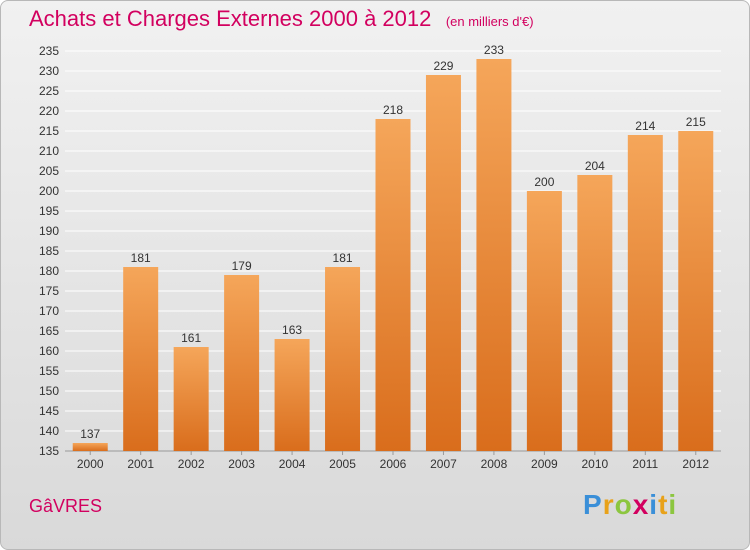 The image size is (750, 550). What do you see at coordinates (49, 351) in the screenshot?
I see `y-tick-label: 160` at bounding box center [49, 351].